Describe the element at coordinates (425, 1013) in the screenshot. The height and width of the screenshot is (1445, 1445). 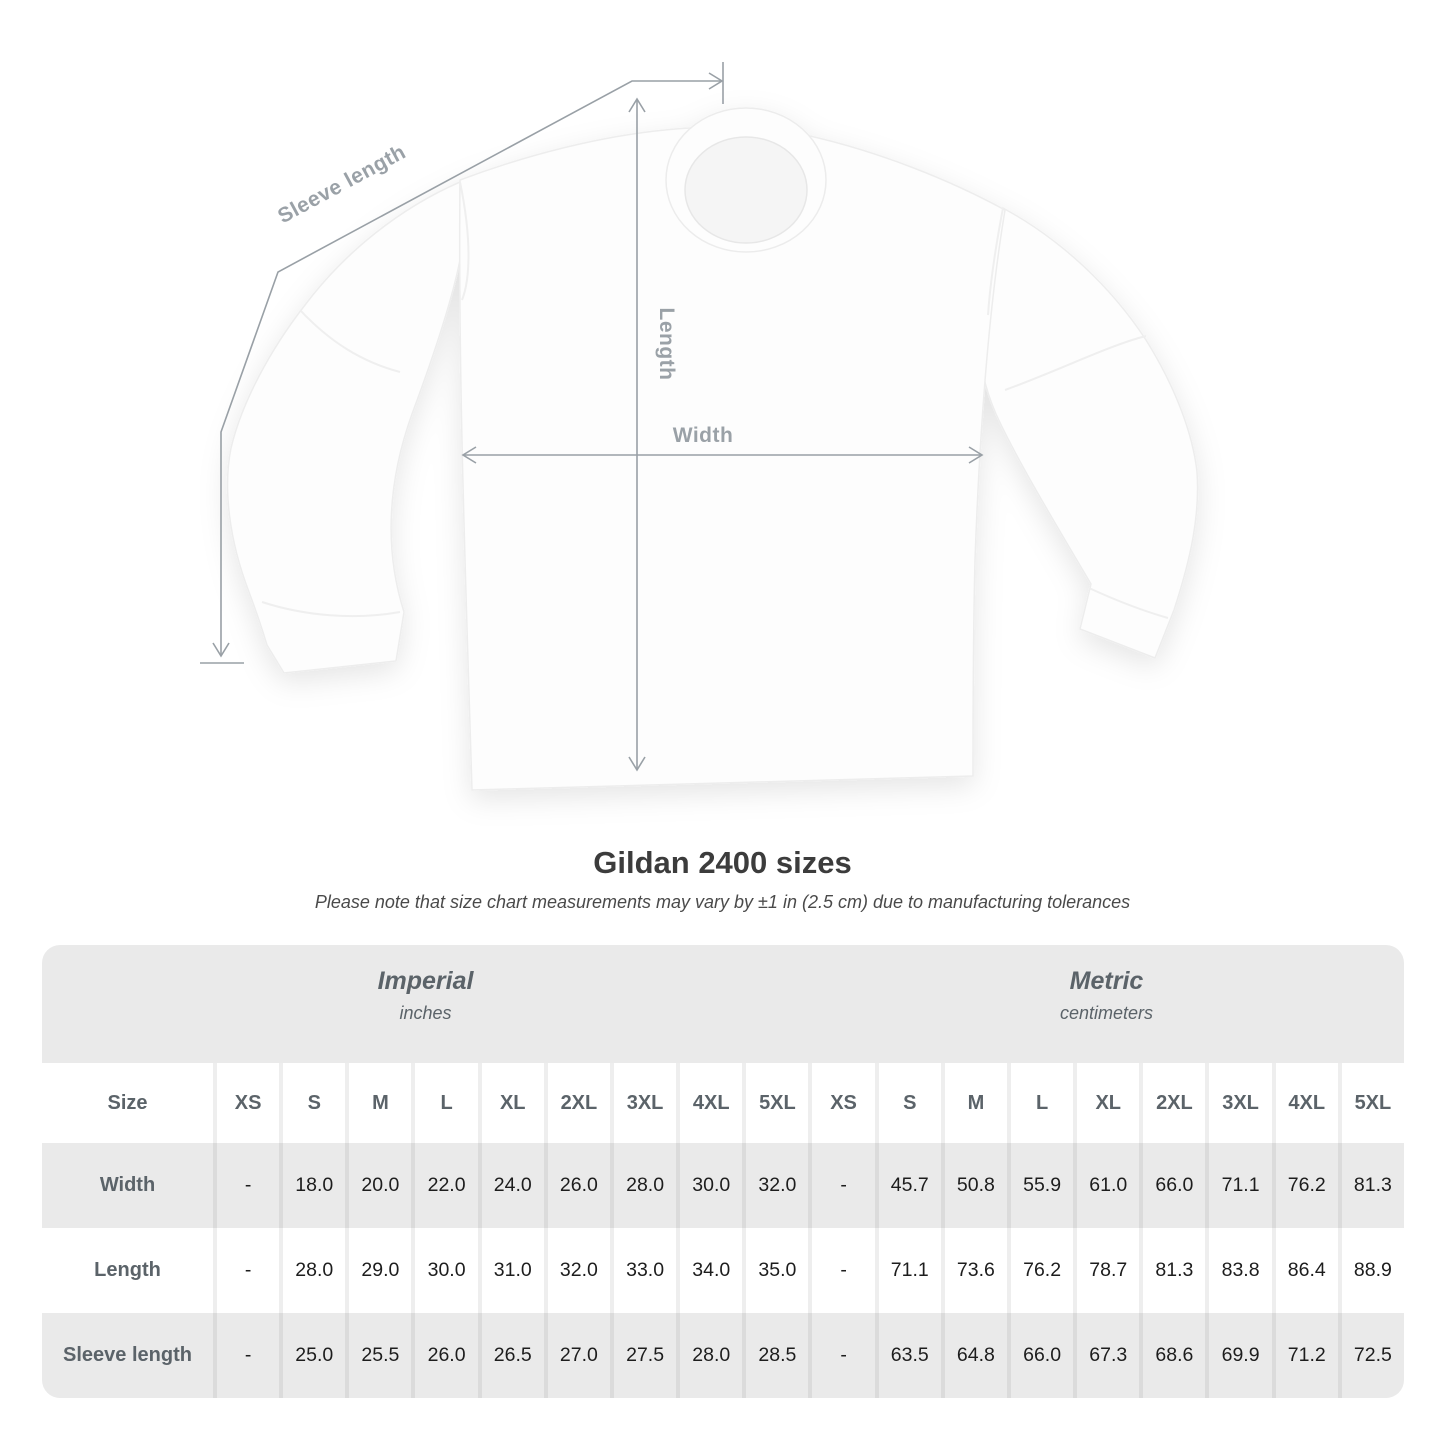
I see `imperial-sub-label: inches` at that location.